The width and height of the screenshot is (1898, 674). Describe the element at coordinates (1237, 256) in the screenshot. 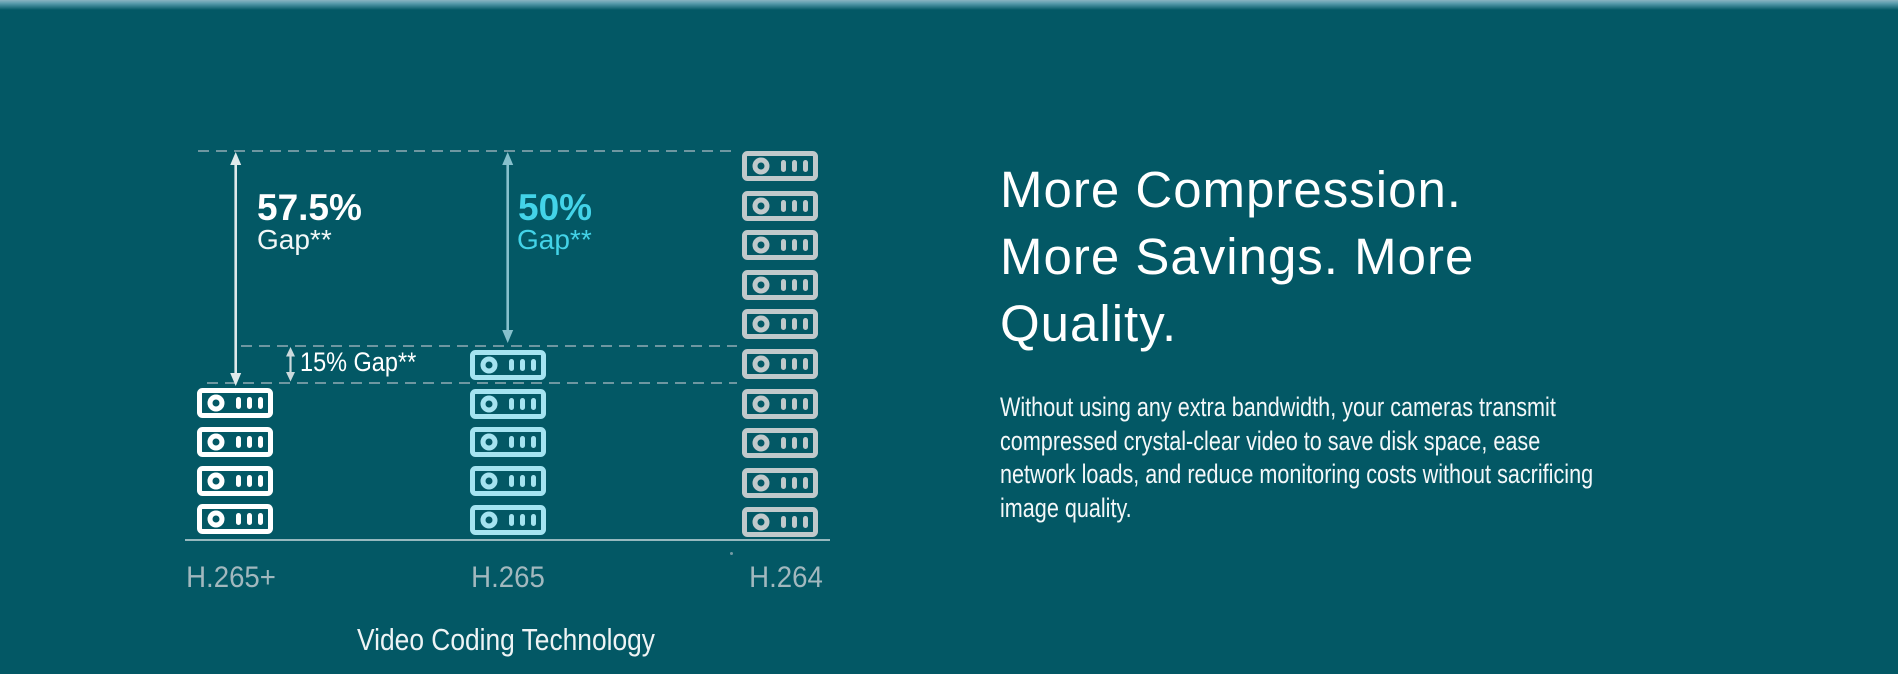

I see `heading-line: More Savings. More` at that location.